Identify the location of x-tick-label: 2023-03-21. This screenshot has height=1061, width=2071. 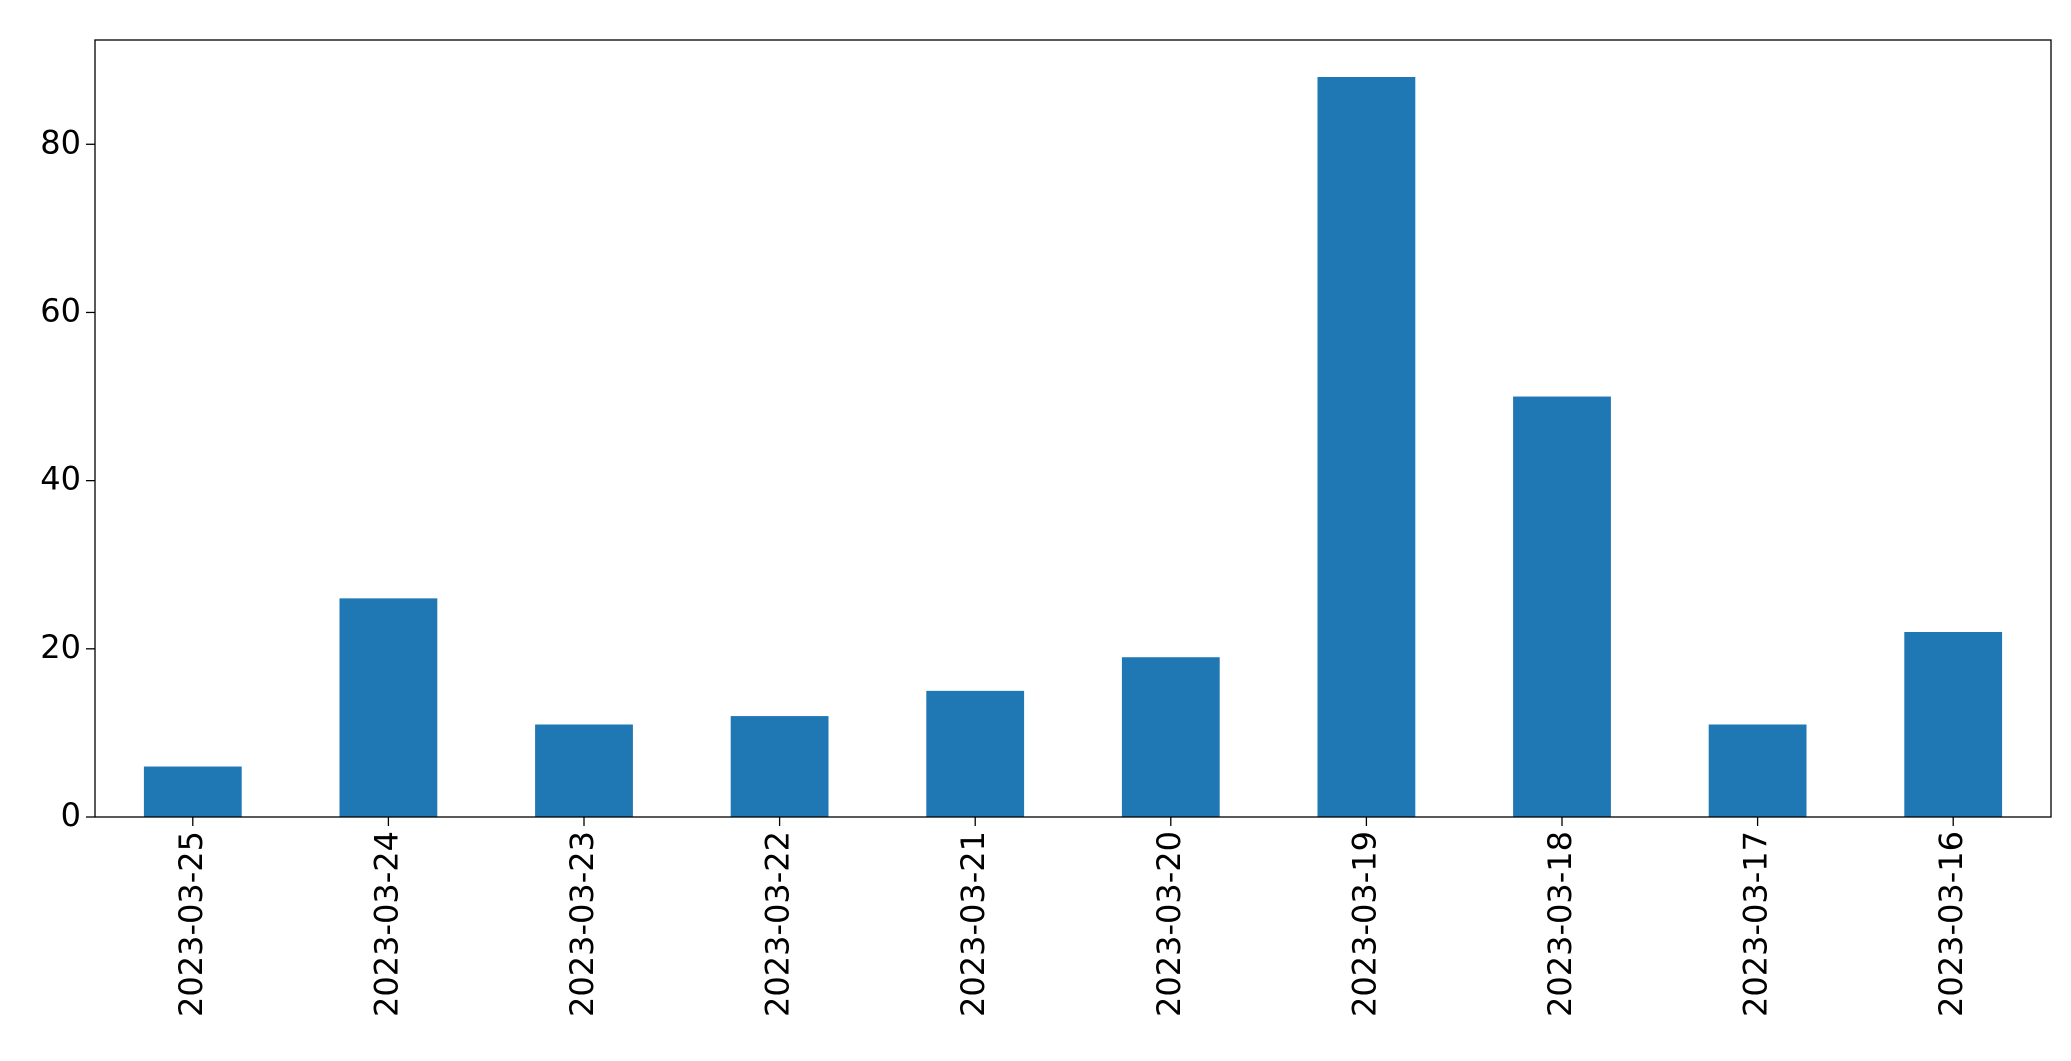
(973, 924).